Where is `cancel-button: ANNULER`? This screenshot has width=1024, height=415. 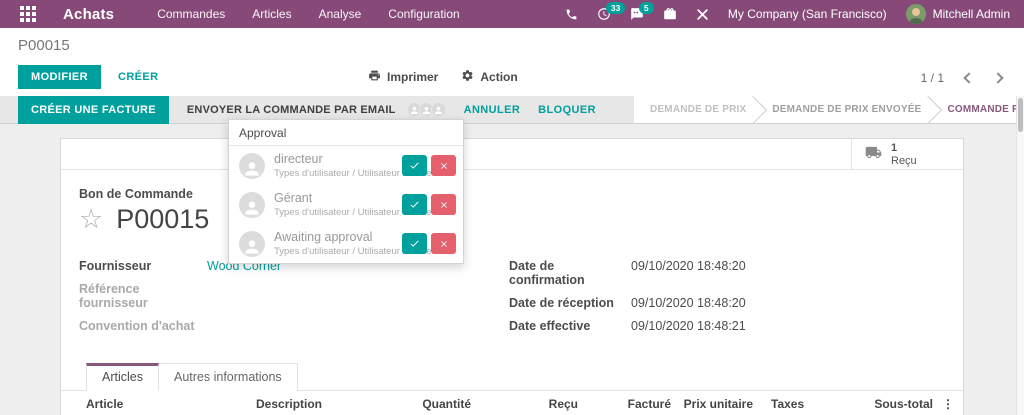
cancel-button: ANNULER is located at coordinates (492, 109).